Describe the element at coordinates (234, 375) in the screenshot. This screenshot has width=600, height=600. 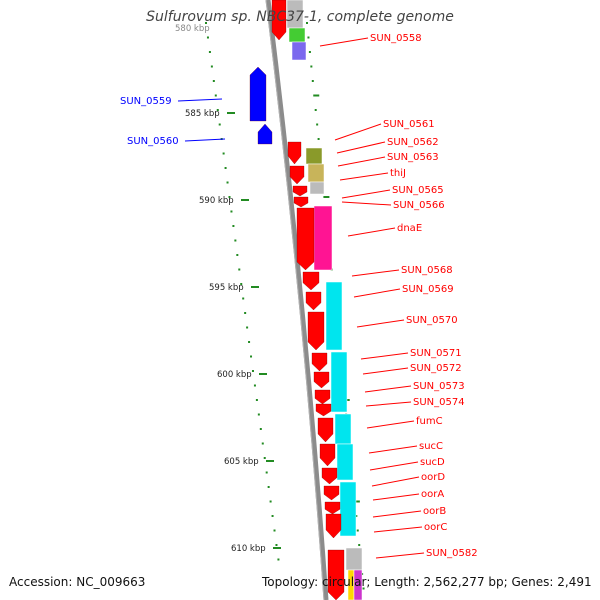
I see `scale-label: 600 kbp` at that location.